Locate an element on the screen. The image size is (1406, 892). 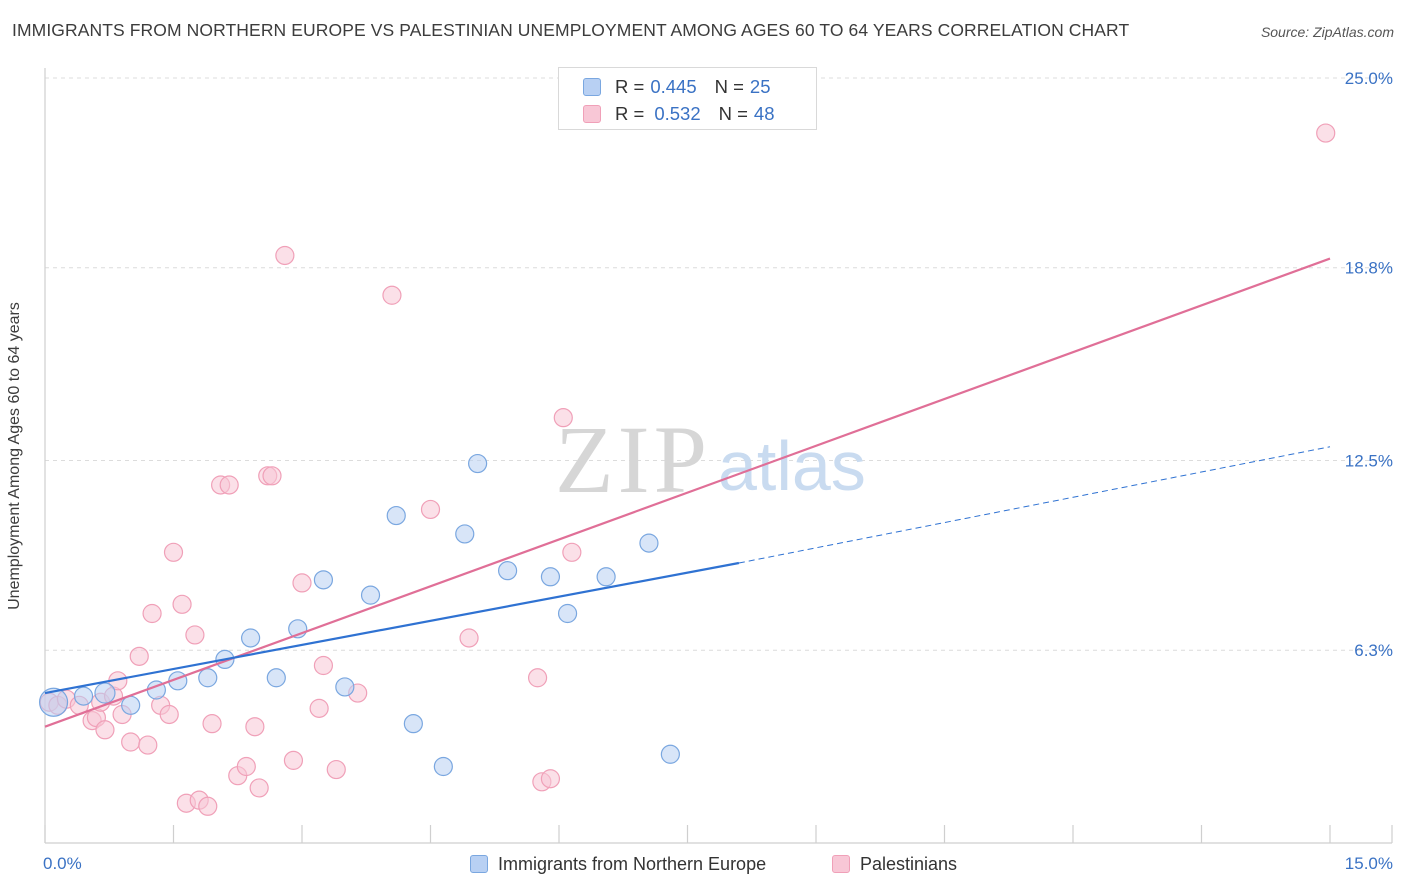
bottom-legend-northern-europe: Immigrants from Northern Europe is located at coordinates (618, 864).